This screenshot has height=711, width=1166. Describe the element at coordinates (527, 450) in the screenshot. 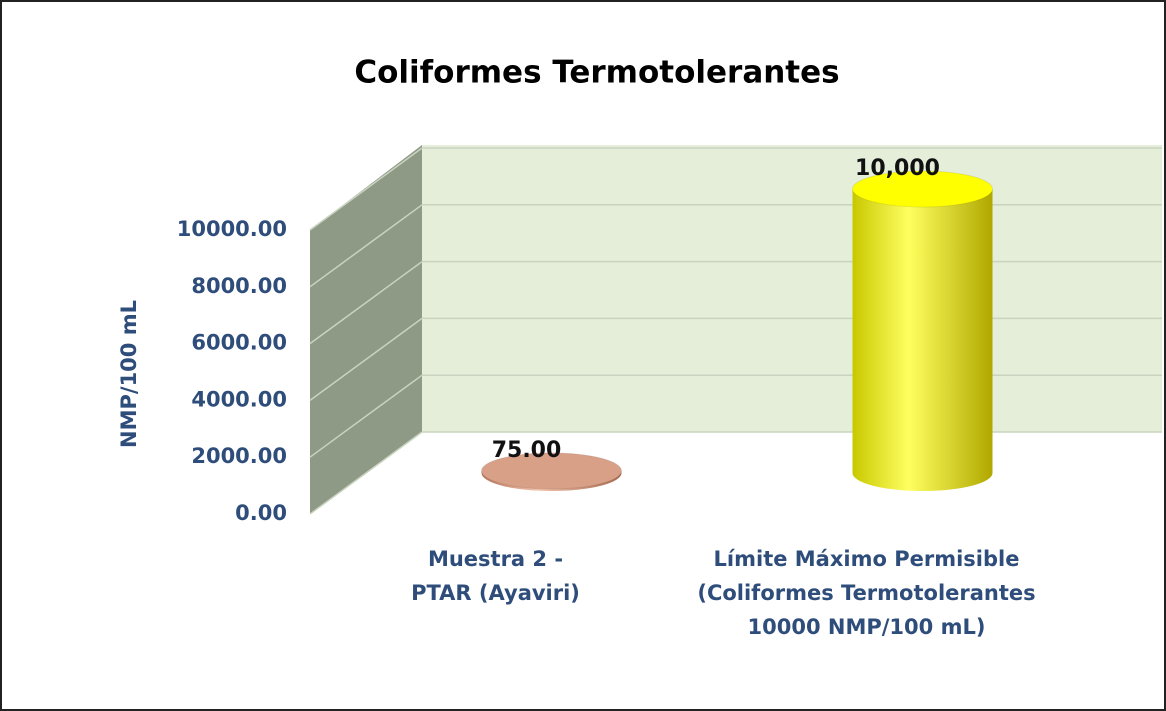

I see `value-label: 75.00` at that location.